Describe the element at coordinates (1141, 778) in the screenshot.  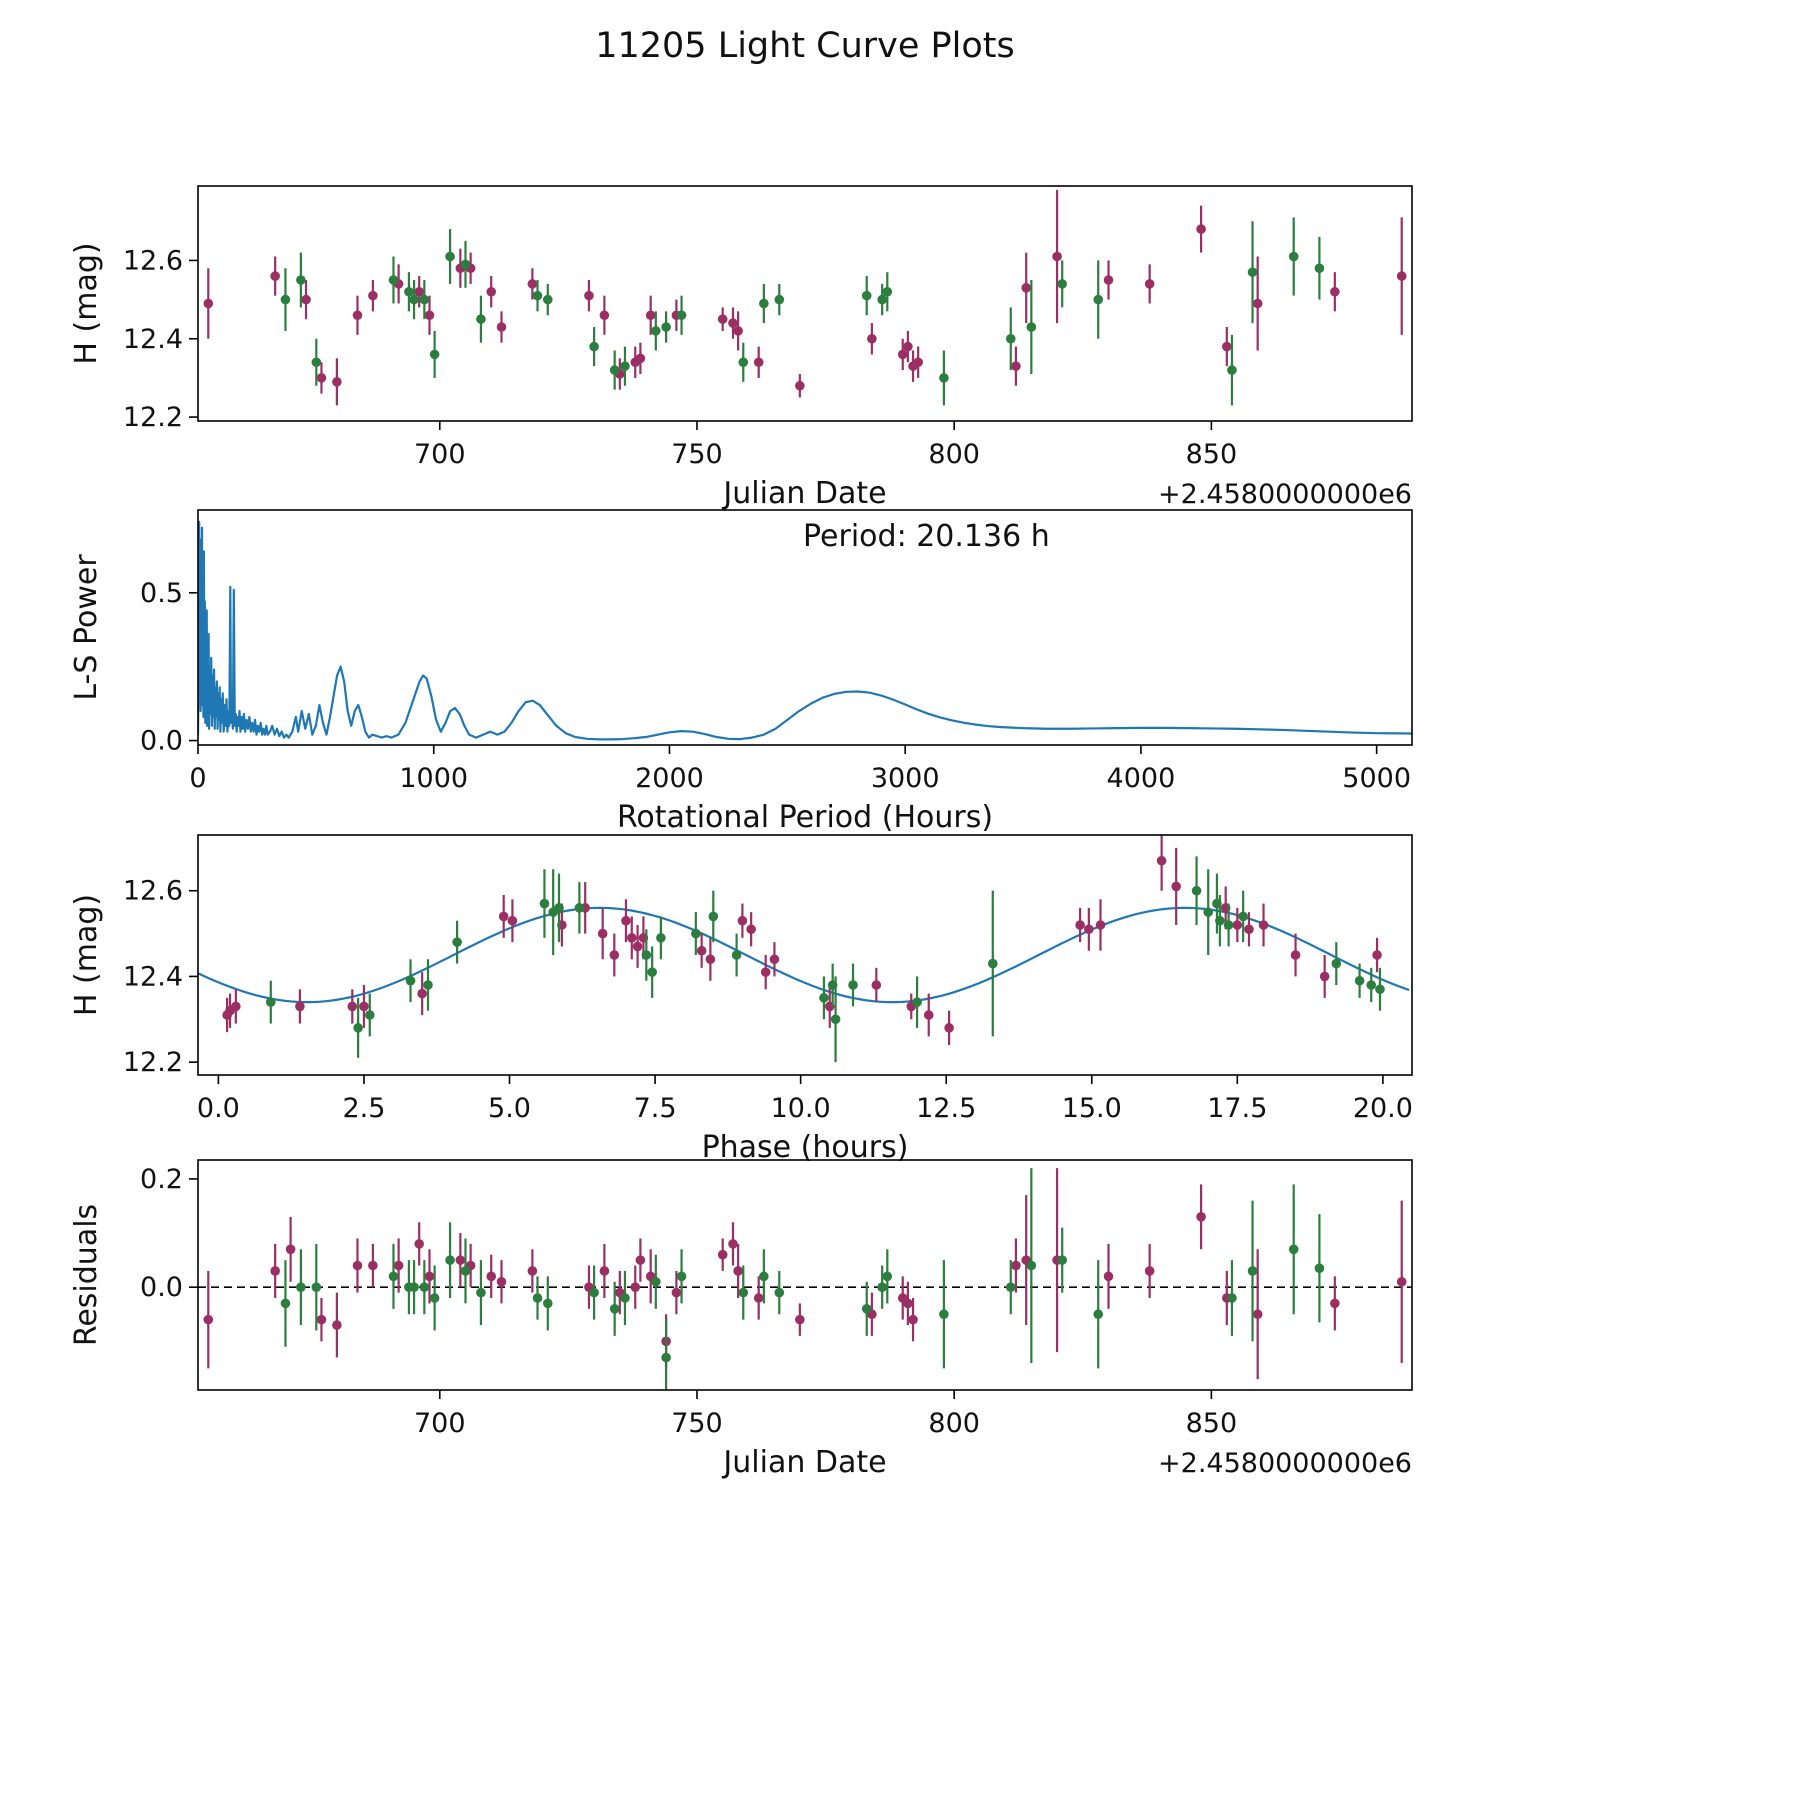
I see `x-tick-label: 4000` at that location.